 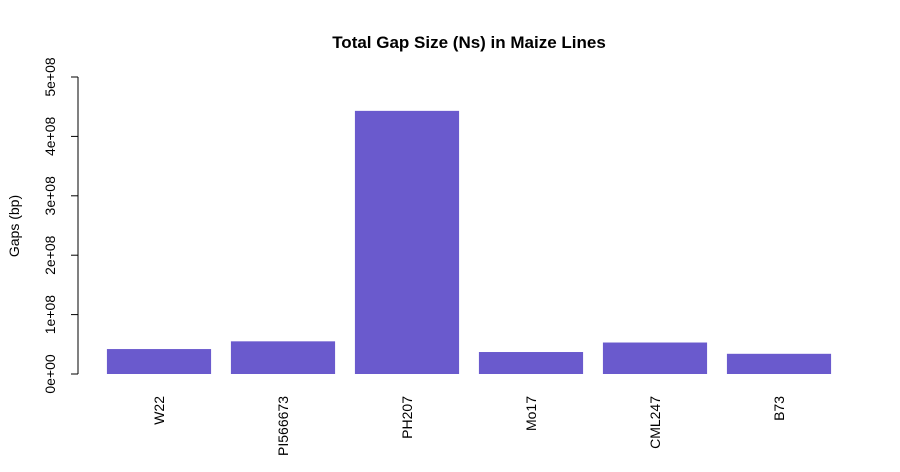 I want to click on bar-mo17, so click(x=531, y=363).